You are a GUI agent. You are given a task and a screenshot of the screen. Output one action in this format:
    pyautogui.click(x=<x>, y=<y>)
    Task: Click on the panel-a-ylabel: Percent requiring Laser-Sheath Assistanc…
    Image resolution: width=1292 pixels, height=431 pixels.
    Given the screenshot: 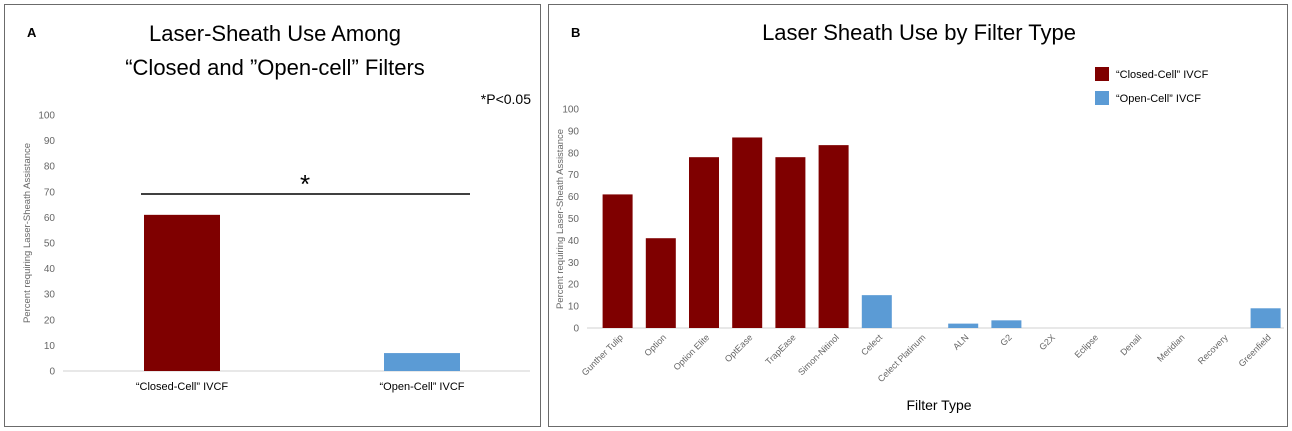 What is the action you would take?
    pyautogui.click(x=27, y=233)
    